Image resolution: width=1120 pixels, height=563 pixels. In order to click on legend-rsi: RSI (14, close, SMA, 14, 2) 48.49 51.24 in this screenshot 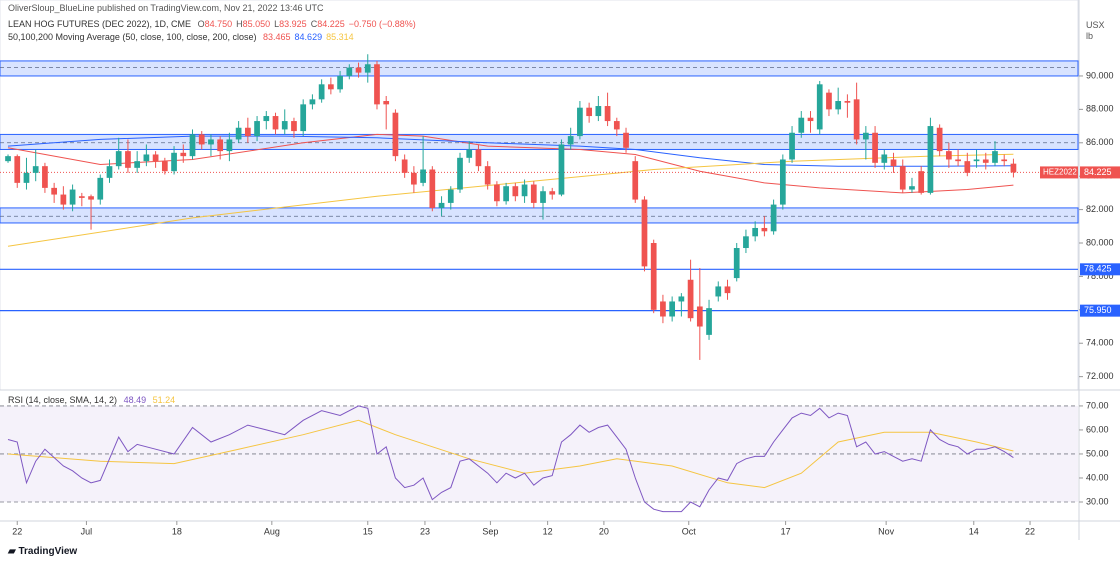, I will do `click(93, 400)`.